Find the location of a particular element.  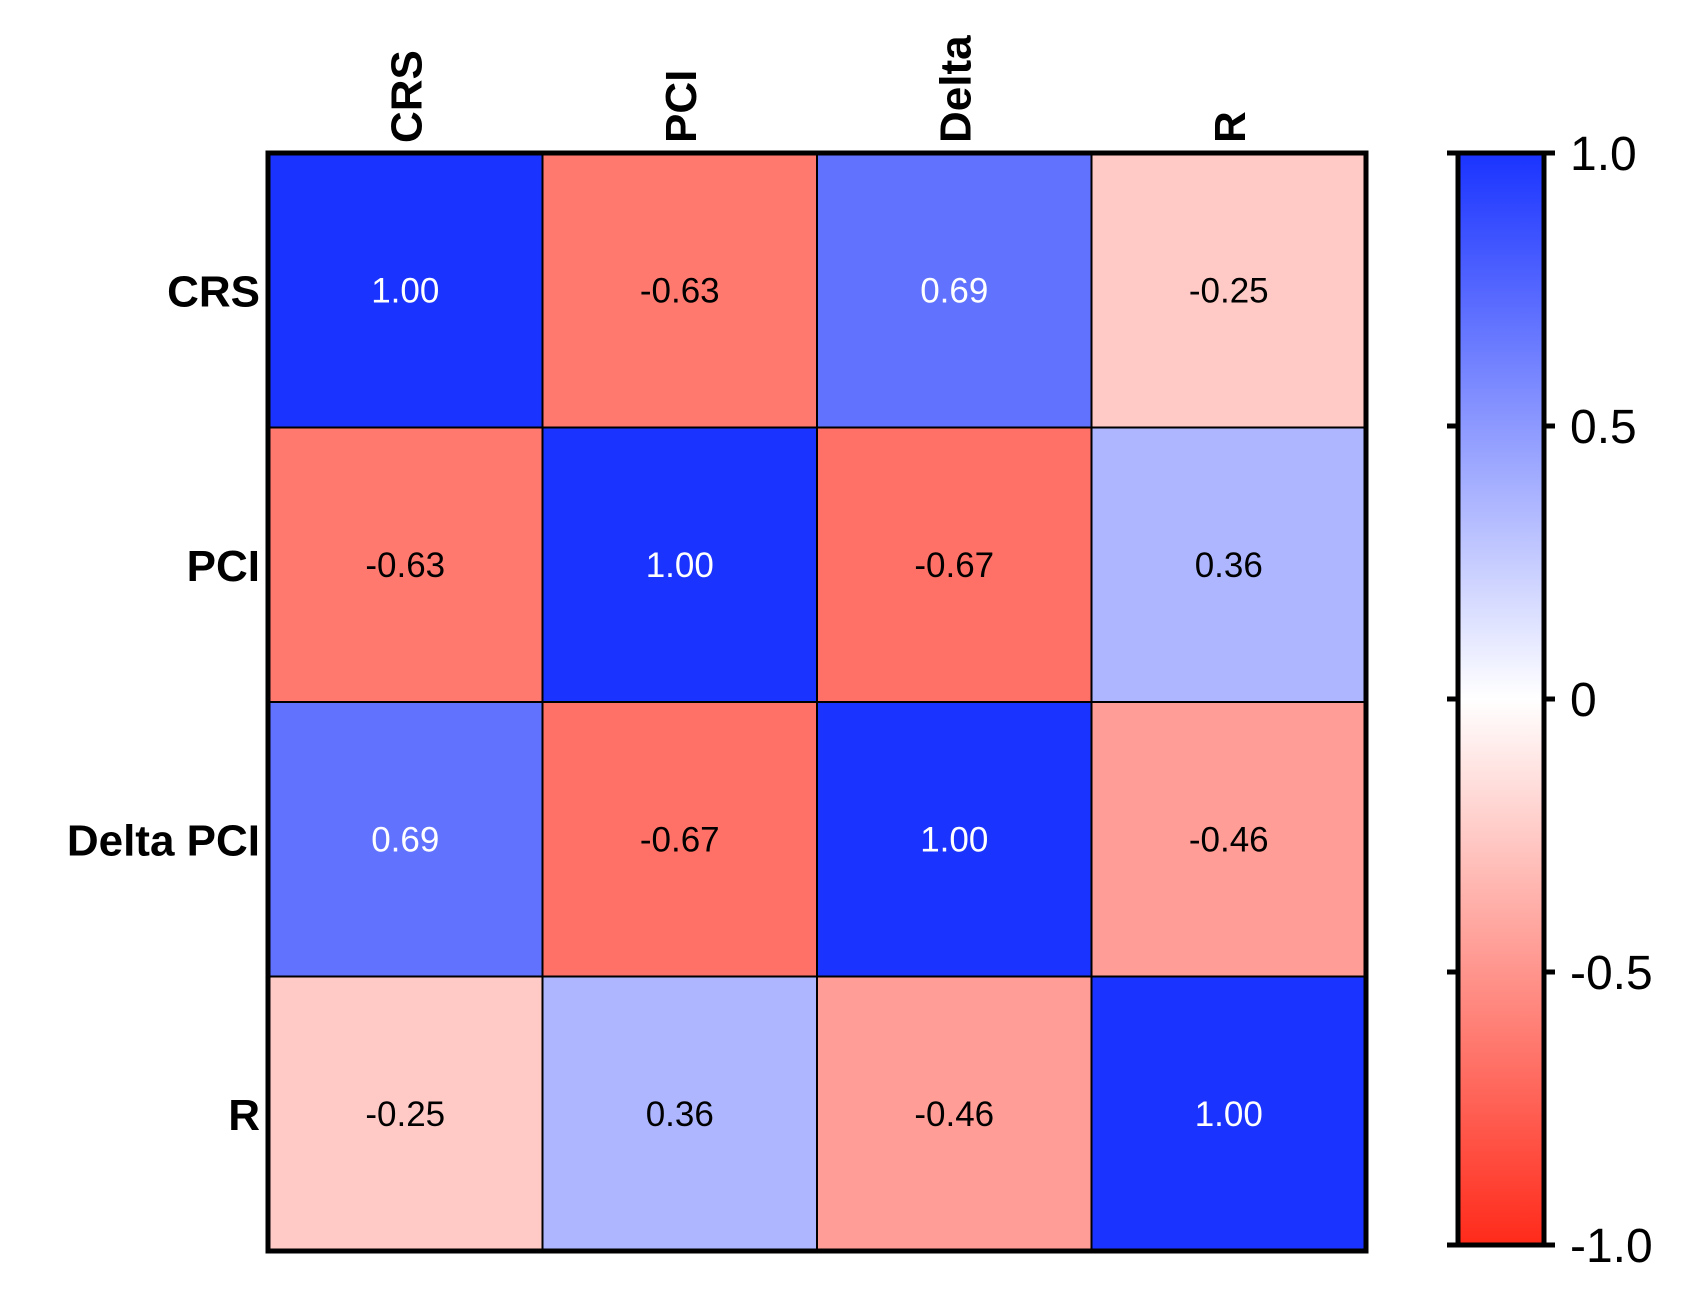

column-label: Delta is located at coordinates (955, 89).